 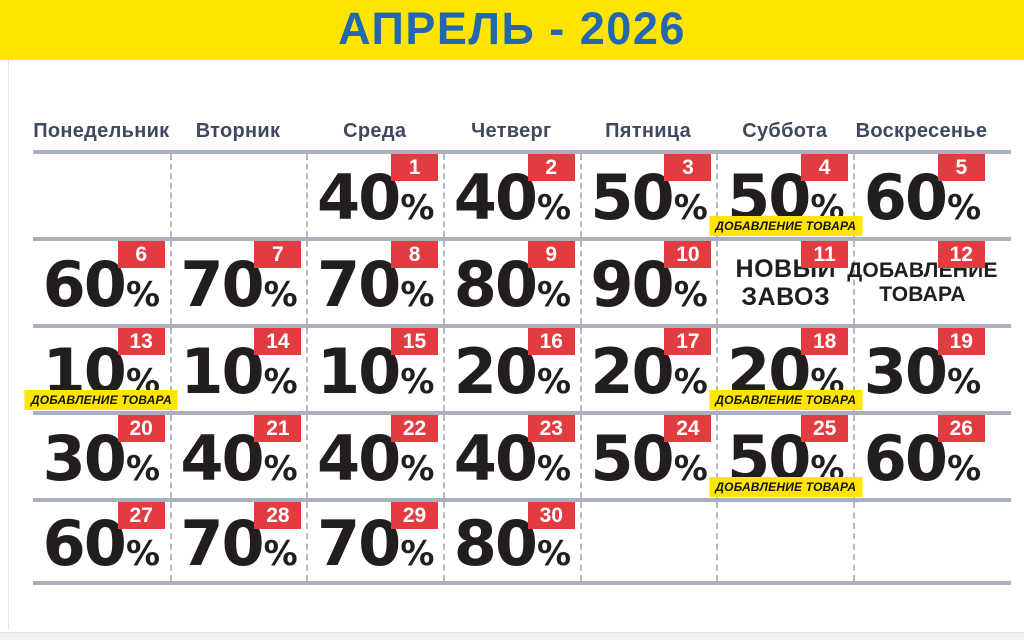 What do you see at coordinates (551, 515) in the screenshot?
I see `day-number-badge: 30` at bounding box center [551, 515].